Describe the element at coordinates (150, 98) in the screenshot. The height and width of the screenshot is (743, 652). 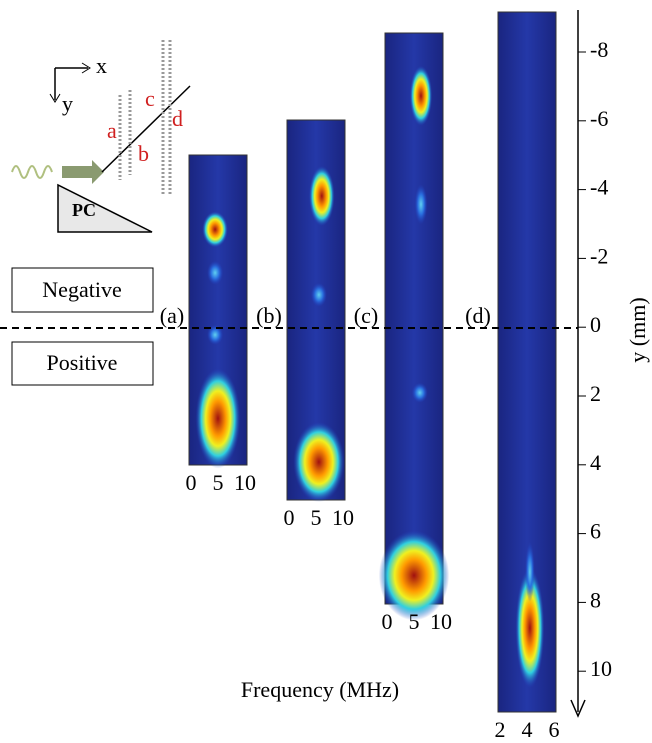
I see `point-label: c` at that location.